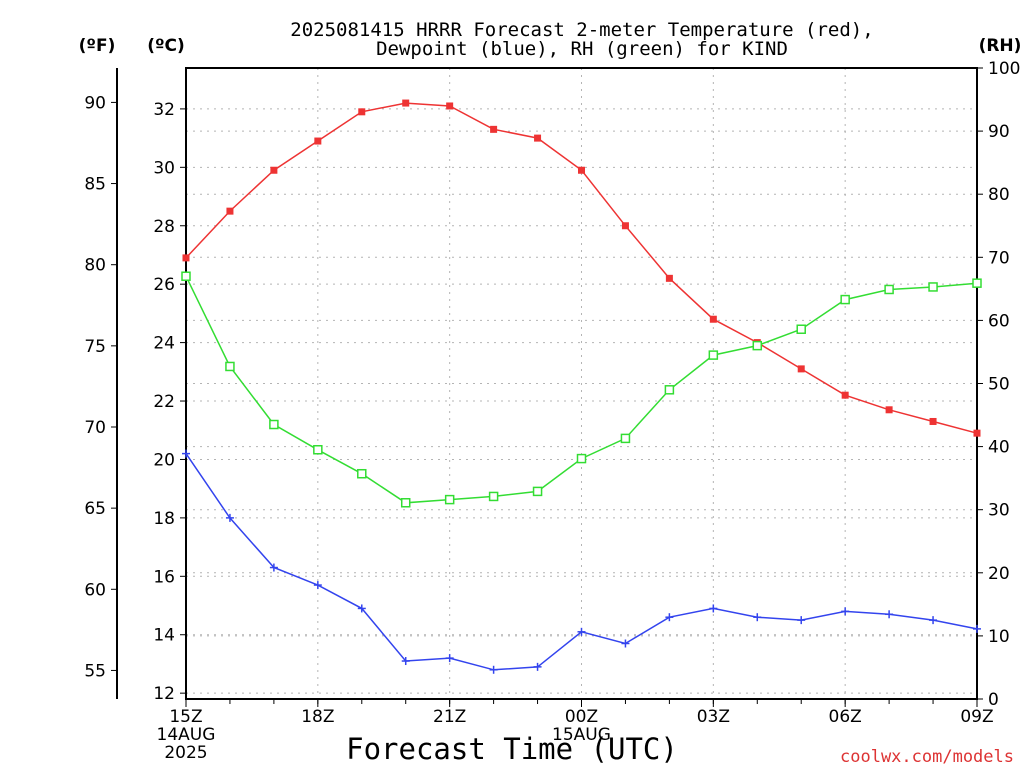 This screenshot has width=1024, height=768. Describe the element at coordinates (185, 753) in the screenshot. I see `time-tick-label: 2025` at that location.